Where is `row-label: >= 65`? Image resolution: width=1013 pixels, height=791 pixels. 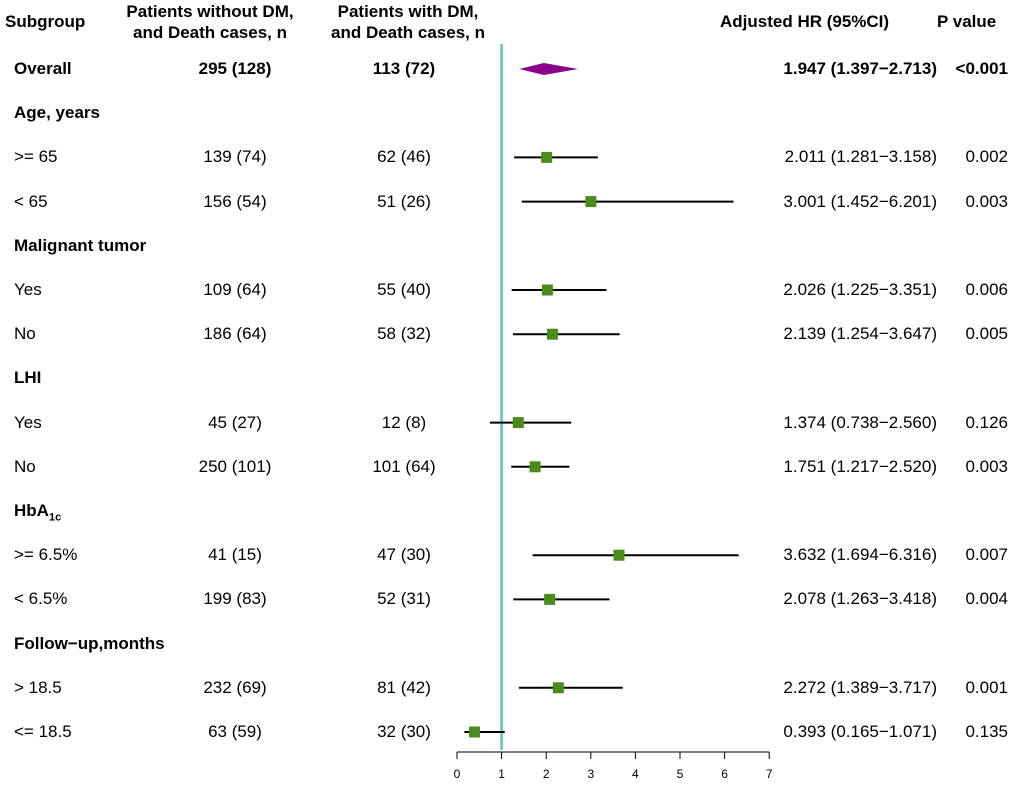
row-label: >= 65 is located at coordinates (36, 157).